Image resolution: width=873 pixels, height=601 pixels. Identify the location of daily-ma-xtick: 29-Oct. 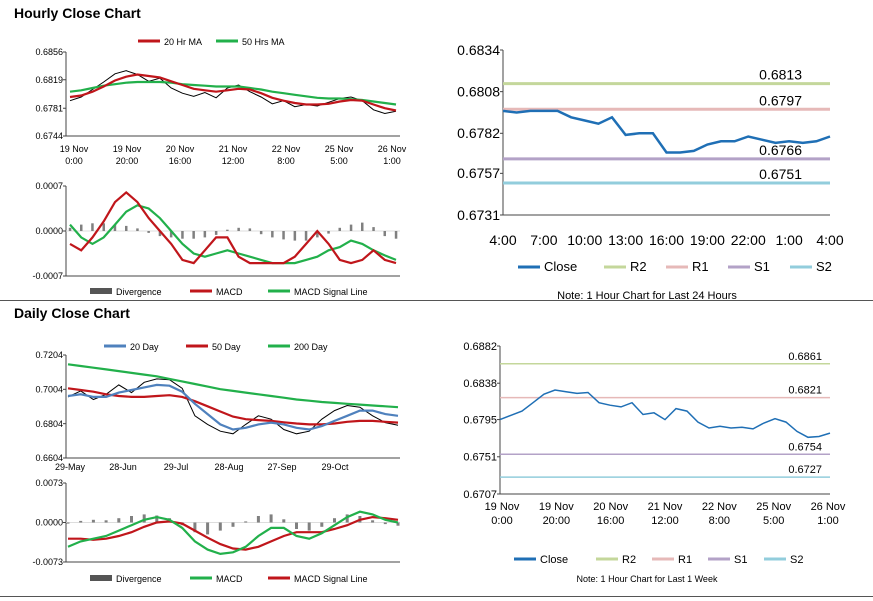
(335, 467).